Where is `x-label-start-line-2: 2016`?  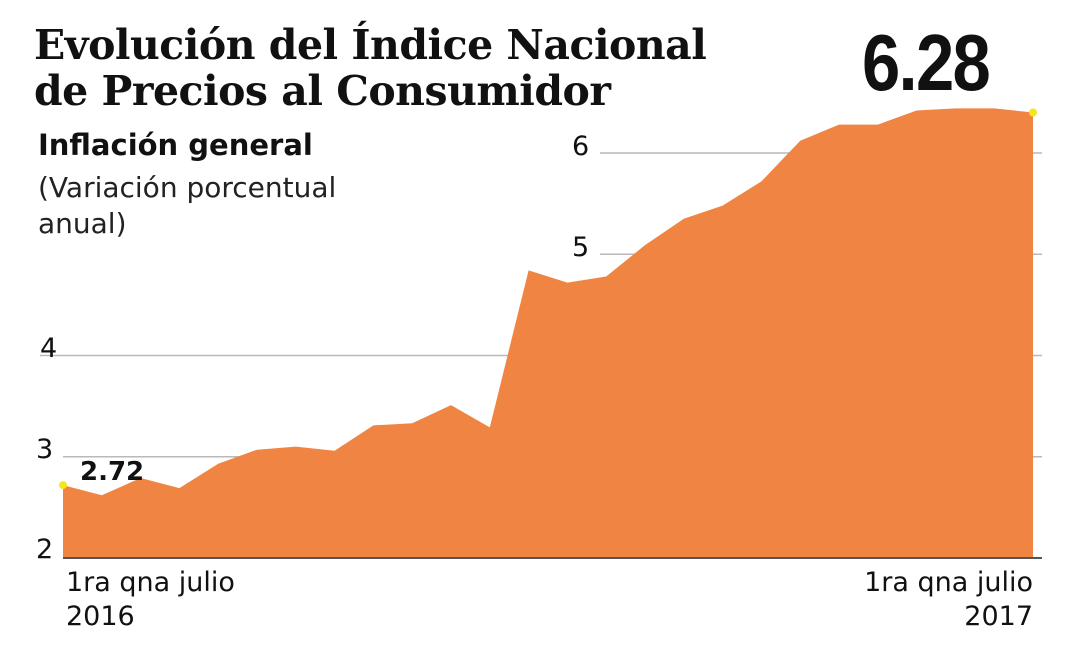 x-label-start-line-2: 2016 is located at coordinates (100, 616).